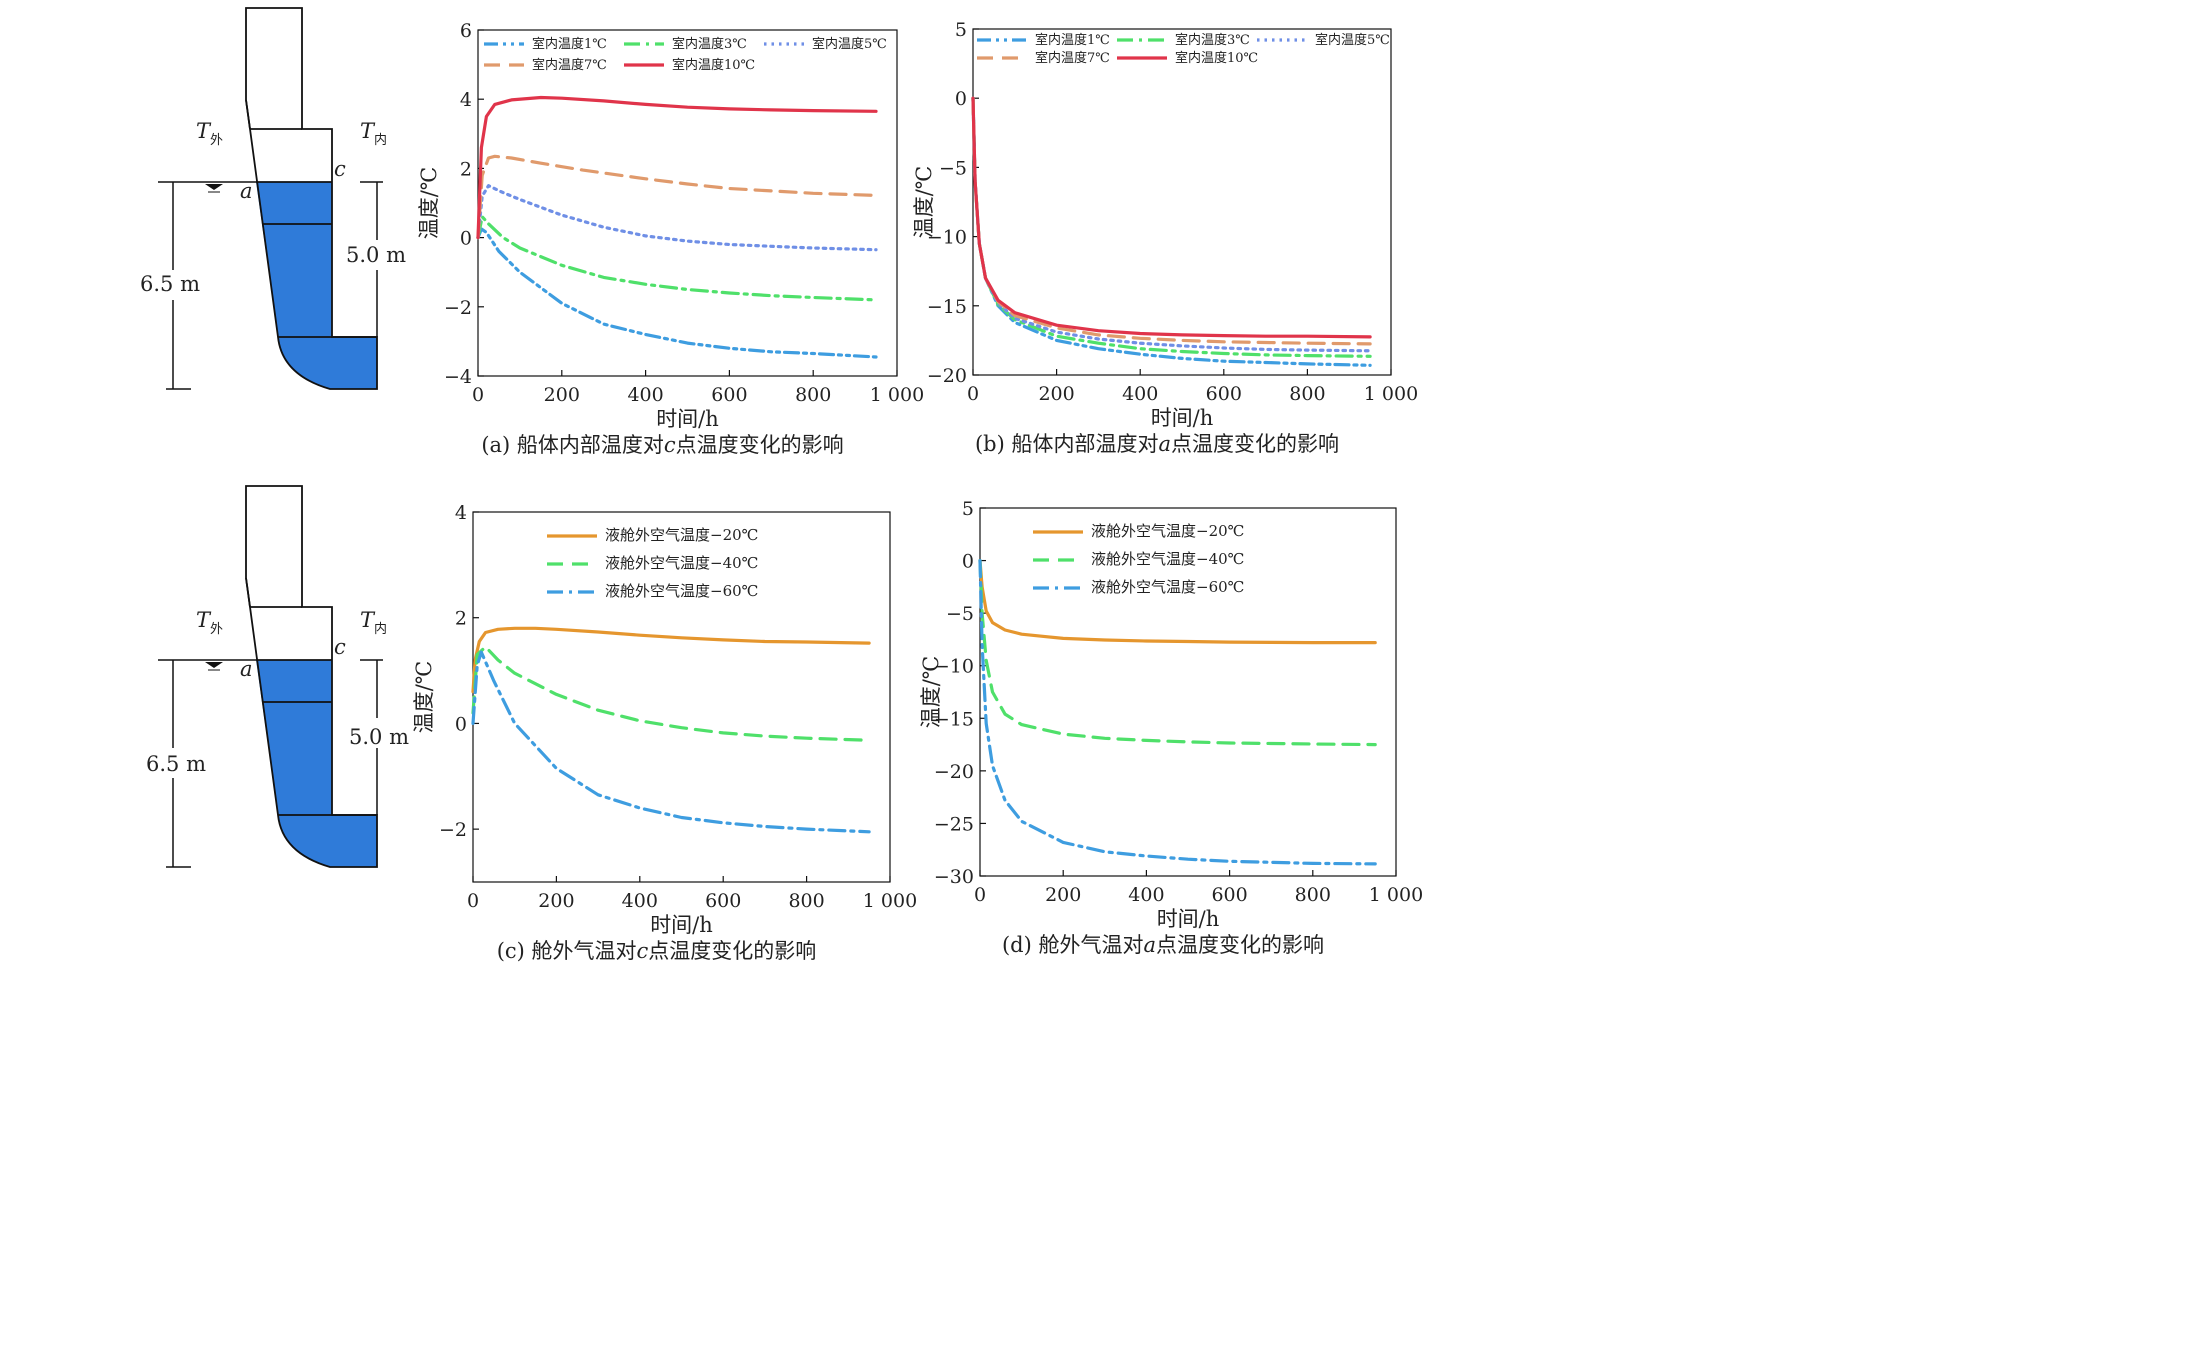 This screenshot has height=1367, width=2205. I want to click on depth-water-label: 5.0 m, so click(379, 737).